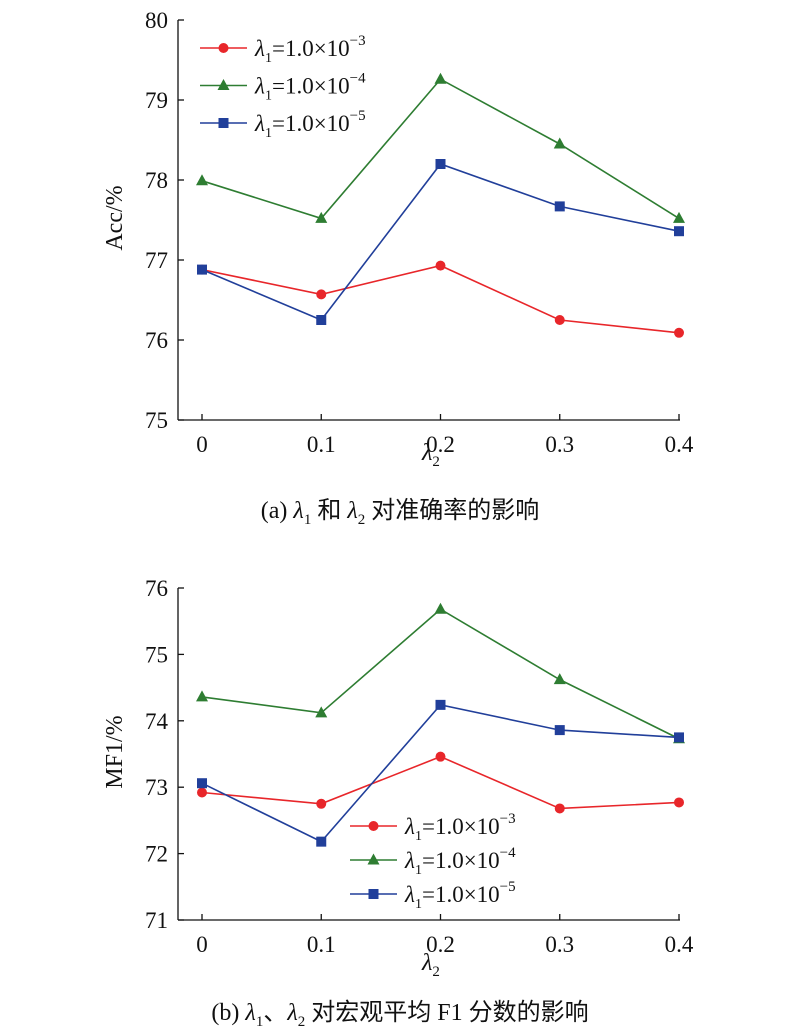 The width and height of the screenshot is (800, 1035). What do you see at coordinates (228, 1013) in the screenshot?
I see `caption-text: (b)` at bounding box center [228, 1013].